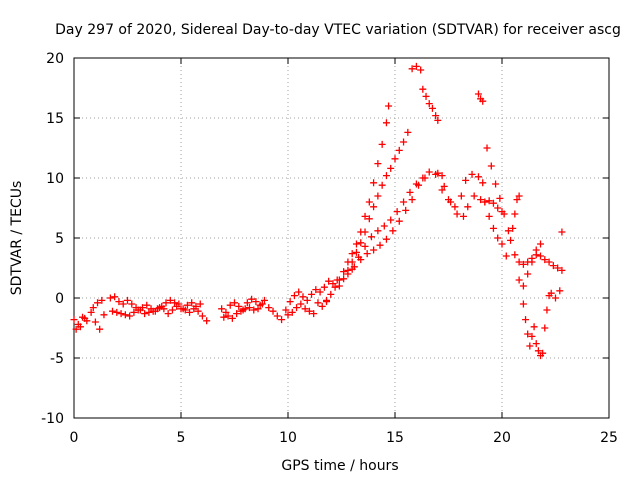 The image size is (640, 480). I want to click on series-late-c, so click(530, 265).